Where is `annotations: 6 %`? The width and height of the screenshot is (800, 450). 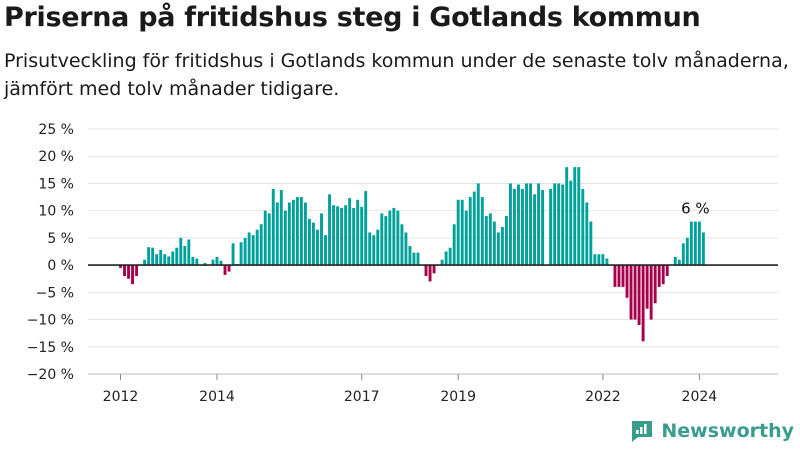 annotations: 6 % is located at coordinates (695, 209).